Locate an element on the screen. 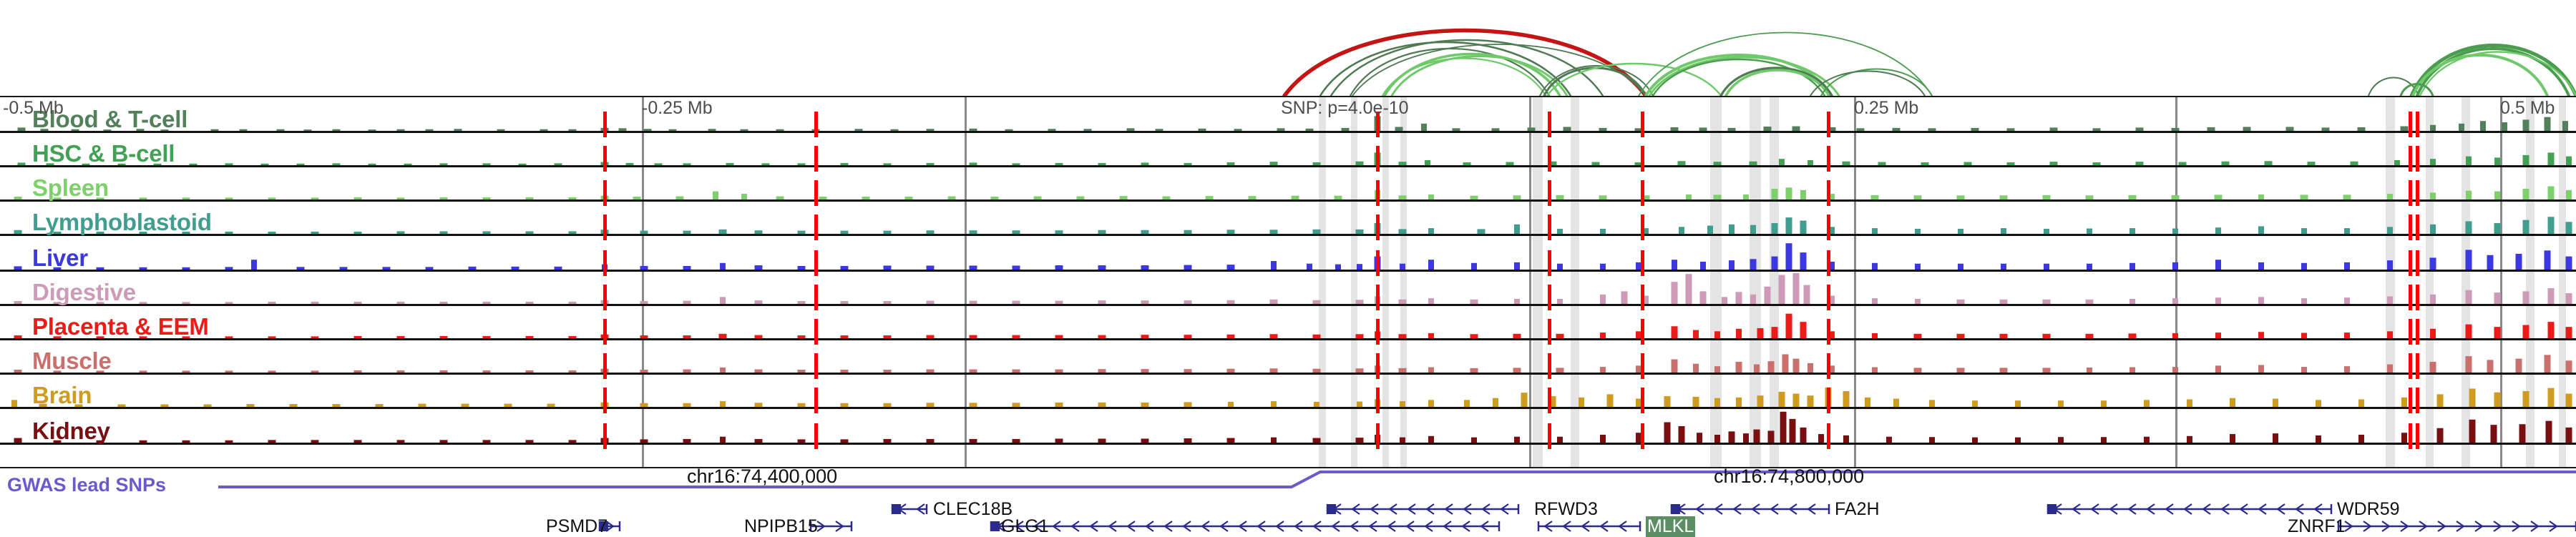 Image resolution: width=2576 pixels, height=537 pixels. coordinate-label-right: chr16:74,800,000 is located at coordinates (1789, 476).